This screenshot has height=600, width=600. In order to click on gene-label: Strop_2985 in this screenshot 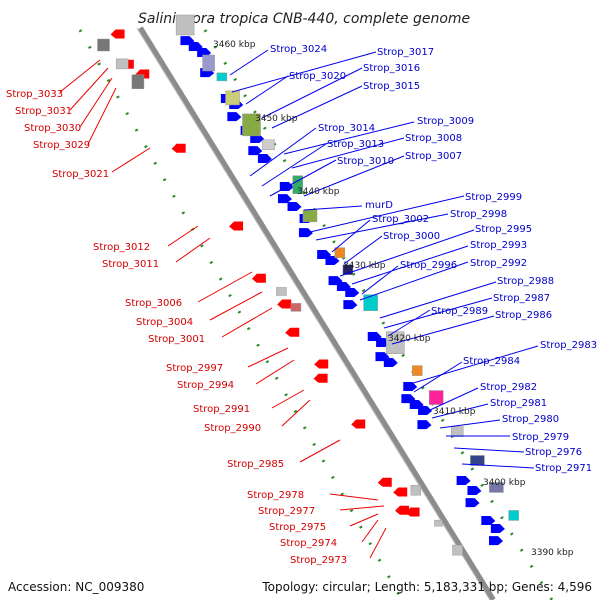, I will do `click(255, 464)`.